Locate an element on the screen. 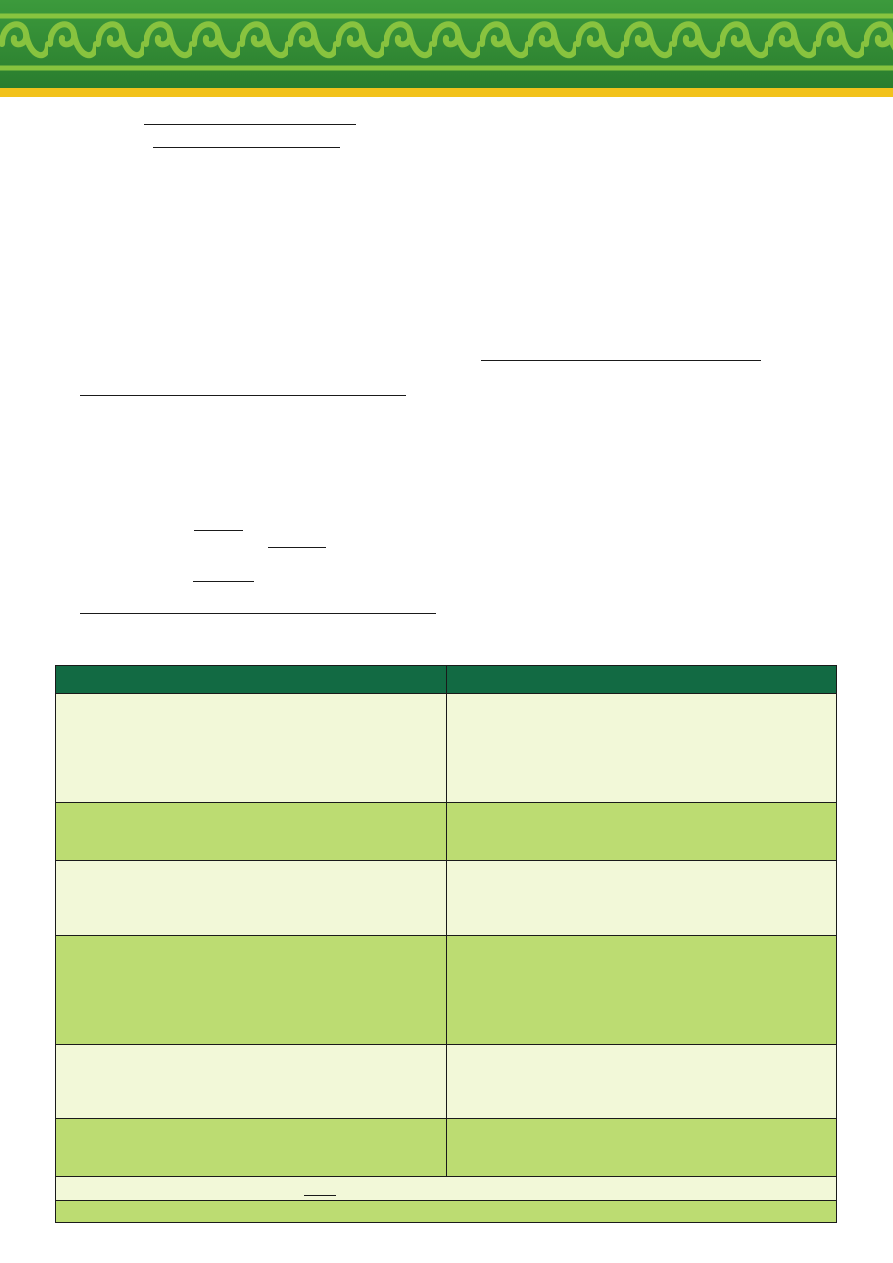  table-footer-row is located at coordinates (446, 1211).